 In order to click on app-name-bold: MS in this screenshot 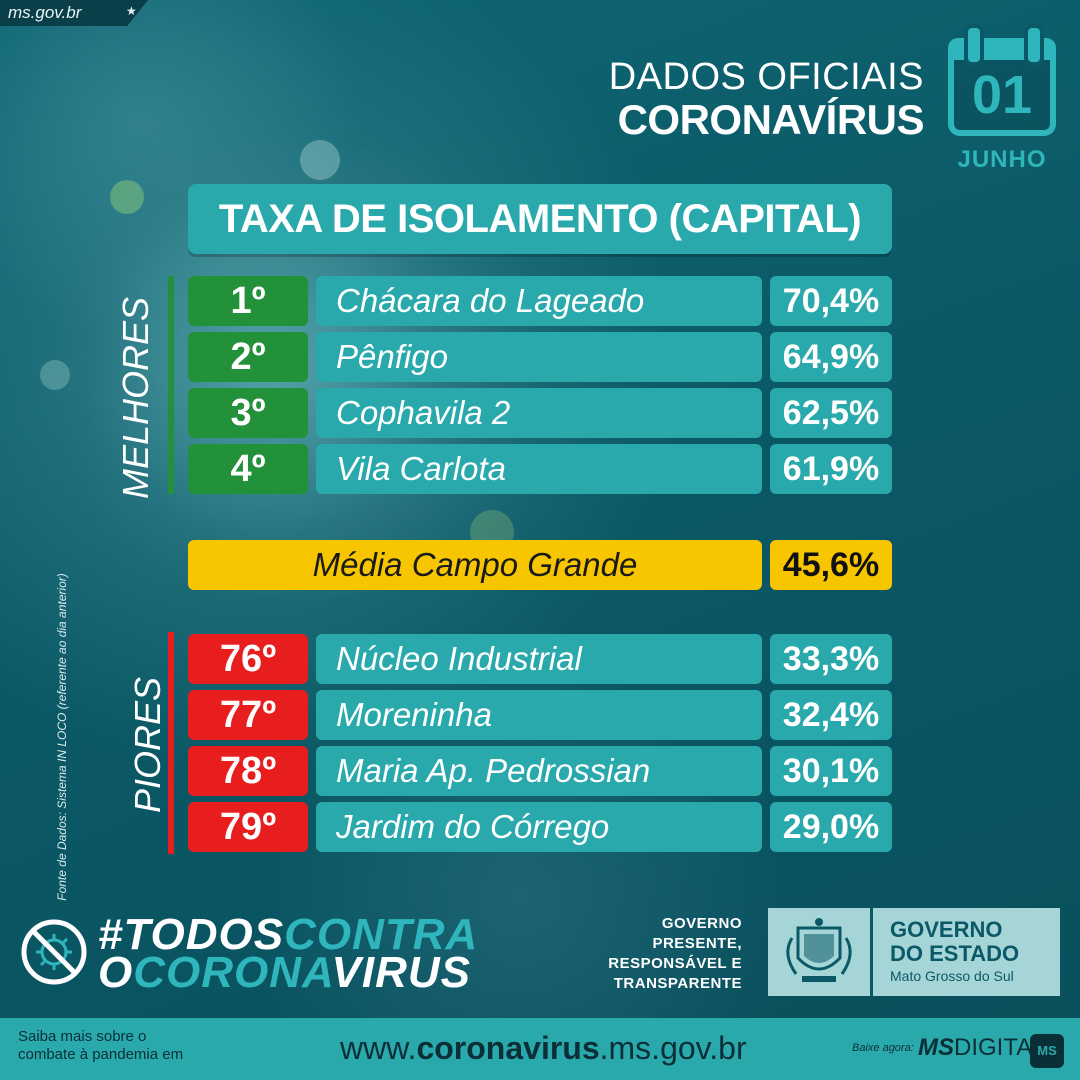, I will do `click(936, 1047)`.